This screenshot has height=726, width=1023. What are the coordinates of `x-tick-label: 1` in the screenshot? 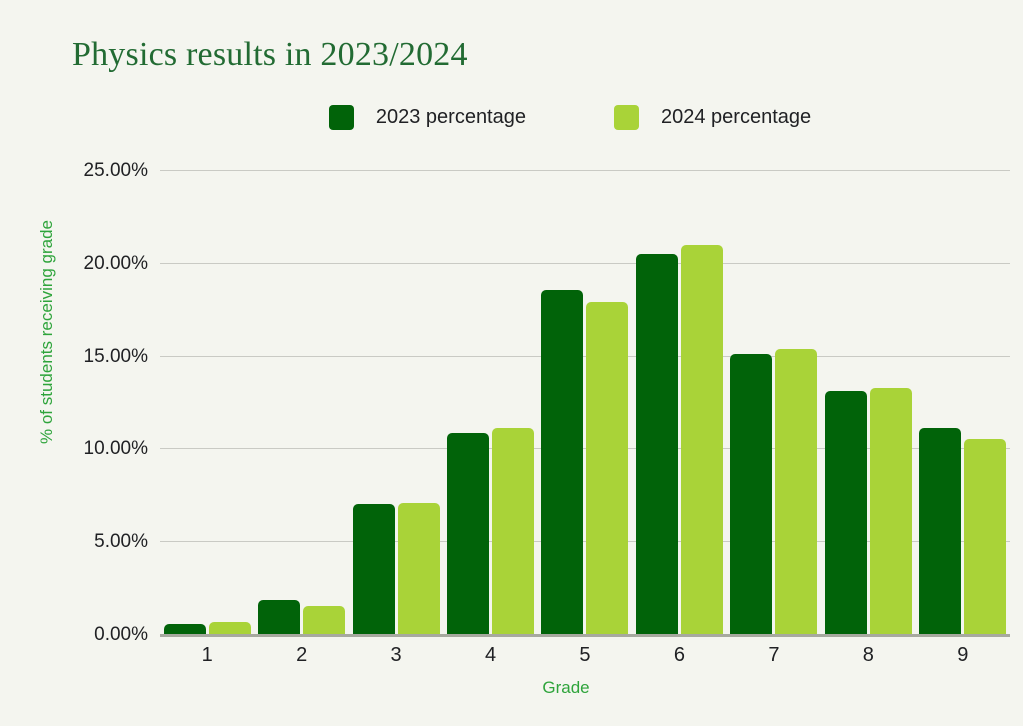 It's located at (207, 655).